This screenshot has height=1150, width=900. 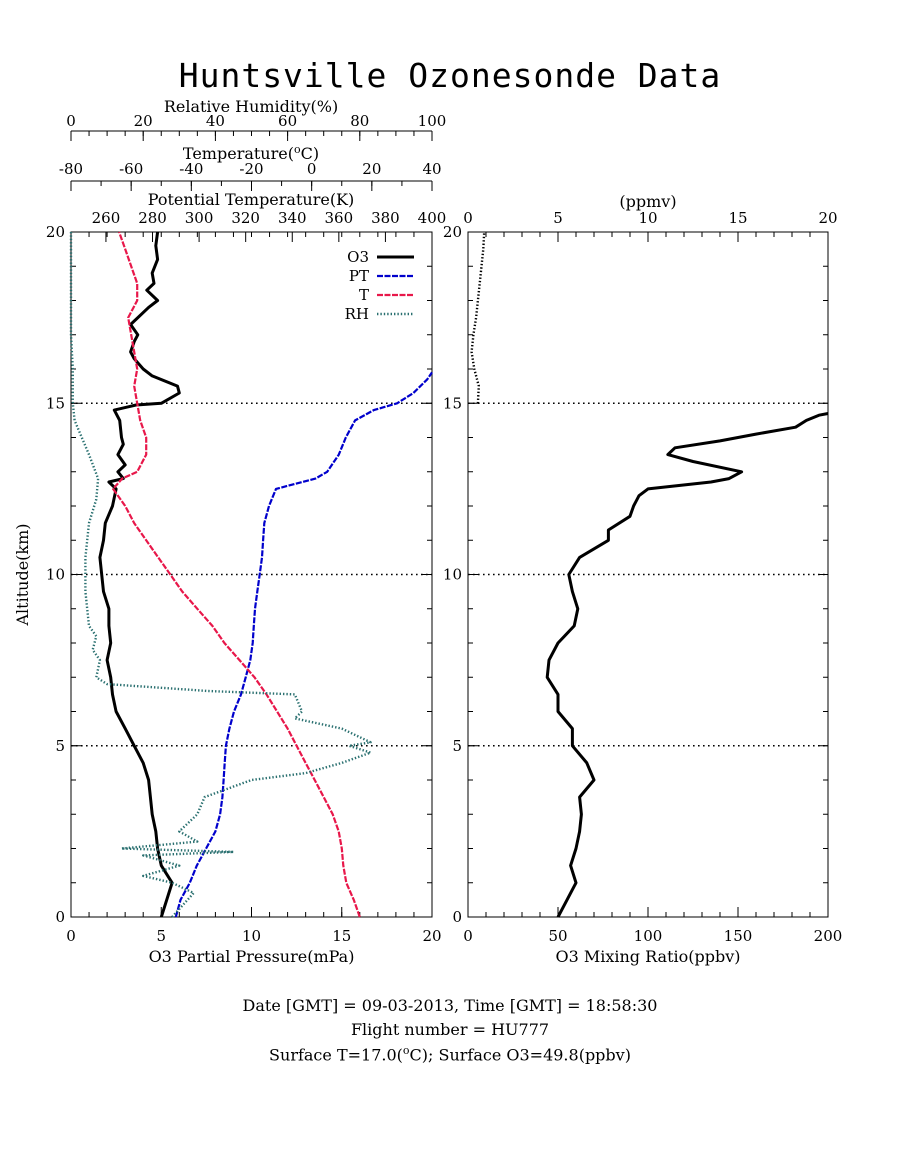 What do you see at coordinates (60, 746) in the screenshot?
I see `left-ytick-label: 5` at bounding box center [60, 746].